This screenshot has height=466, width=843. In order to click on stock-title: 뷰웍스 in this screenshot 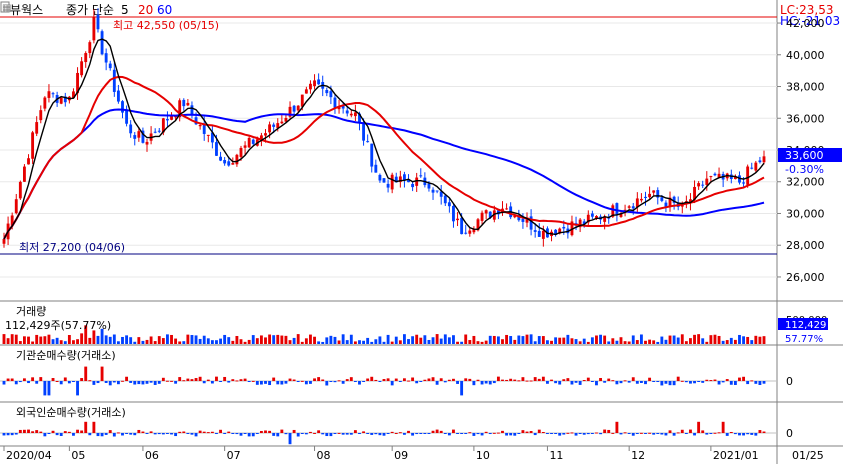, I will do `click(26, 10)`.